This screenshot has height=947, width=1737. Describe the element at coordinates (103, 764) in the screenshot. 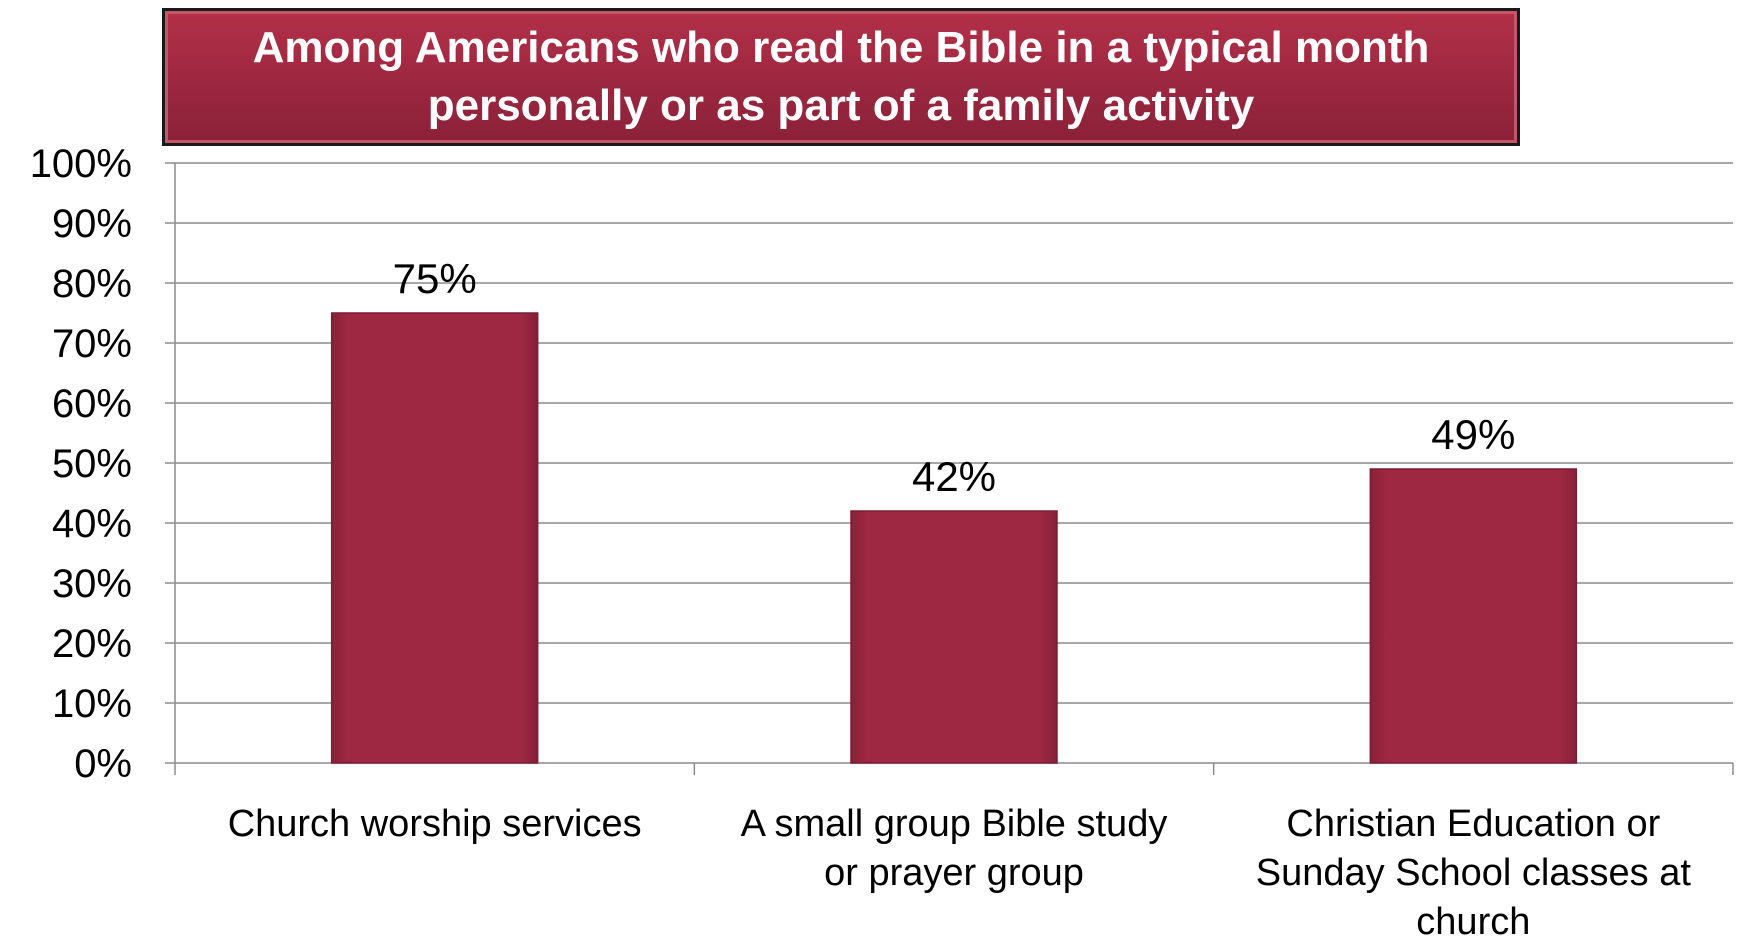

I see `y-tick-label: 0%` at that location.